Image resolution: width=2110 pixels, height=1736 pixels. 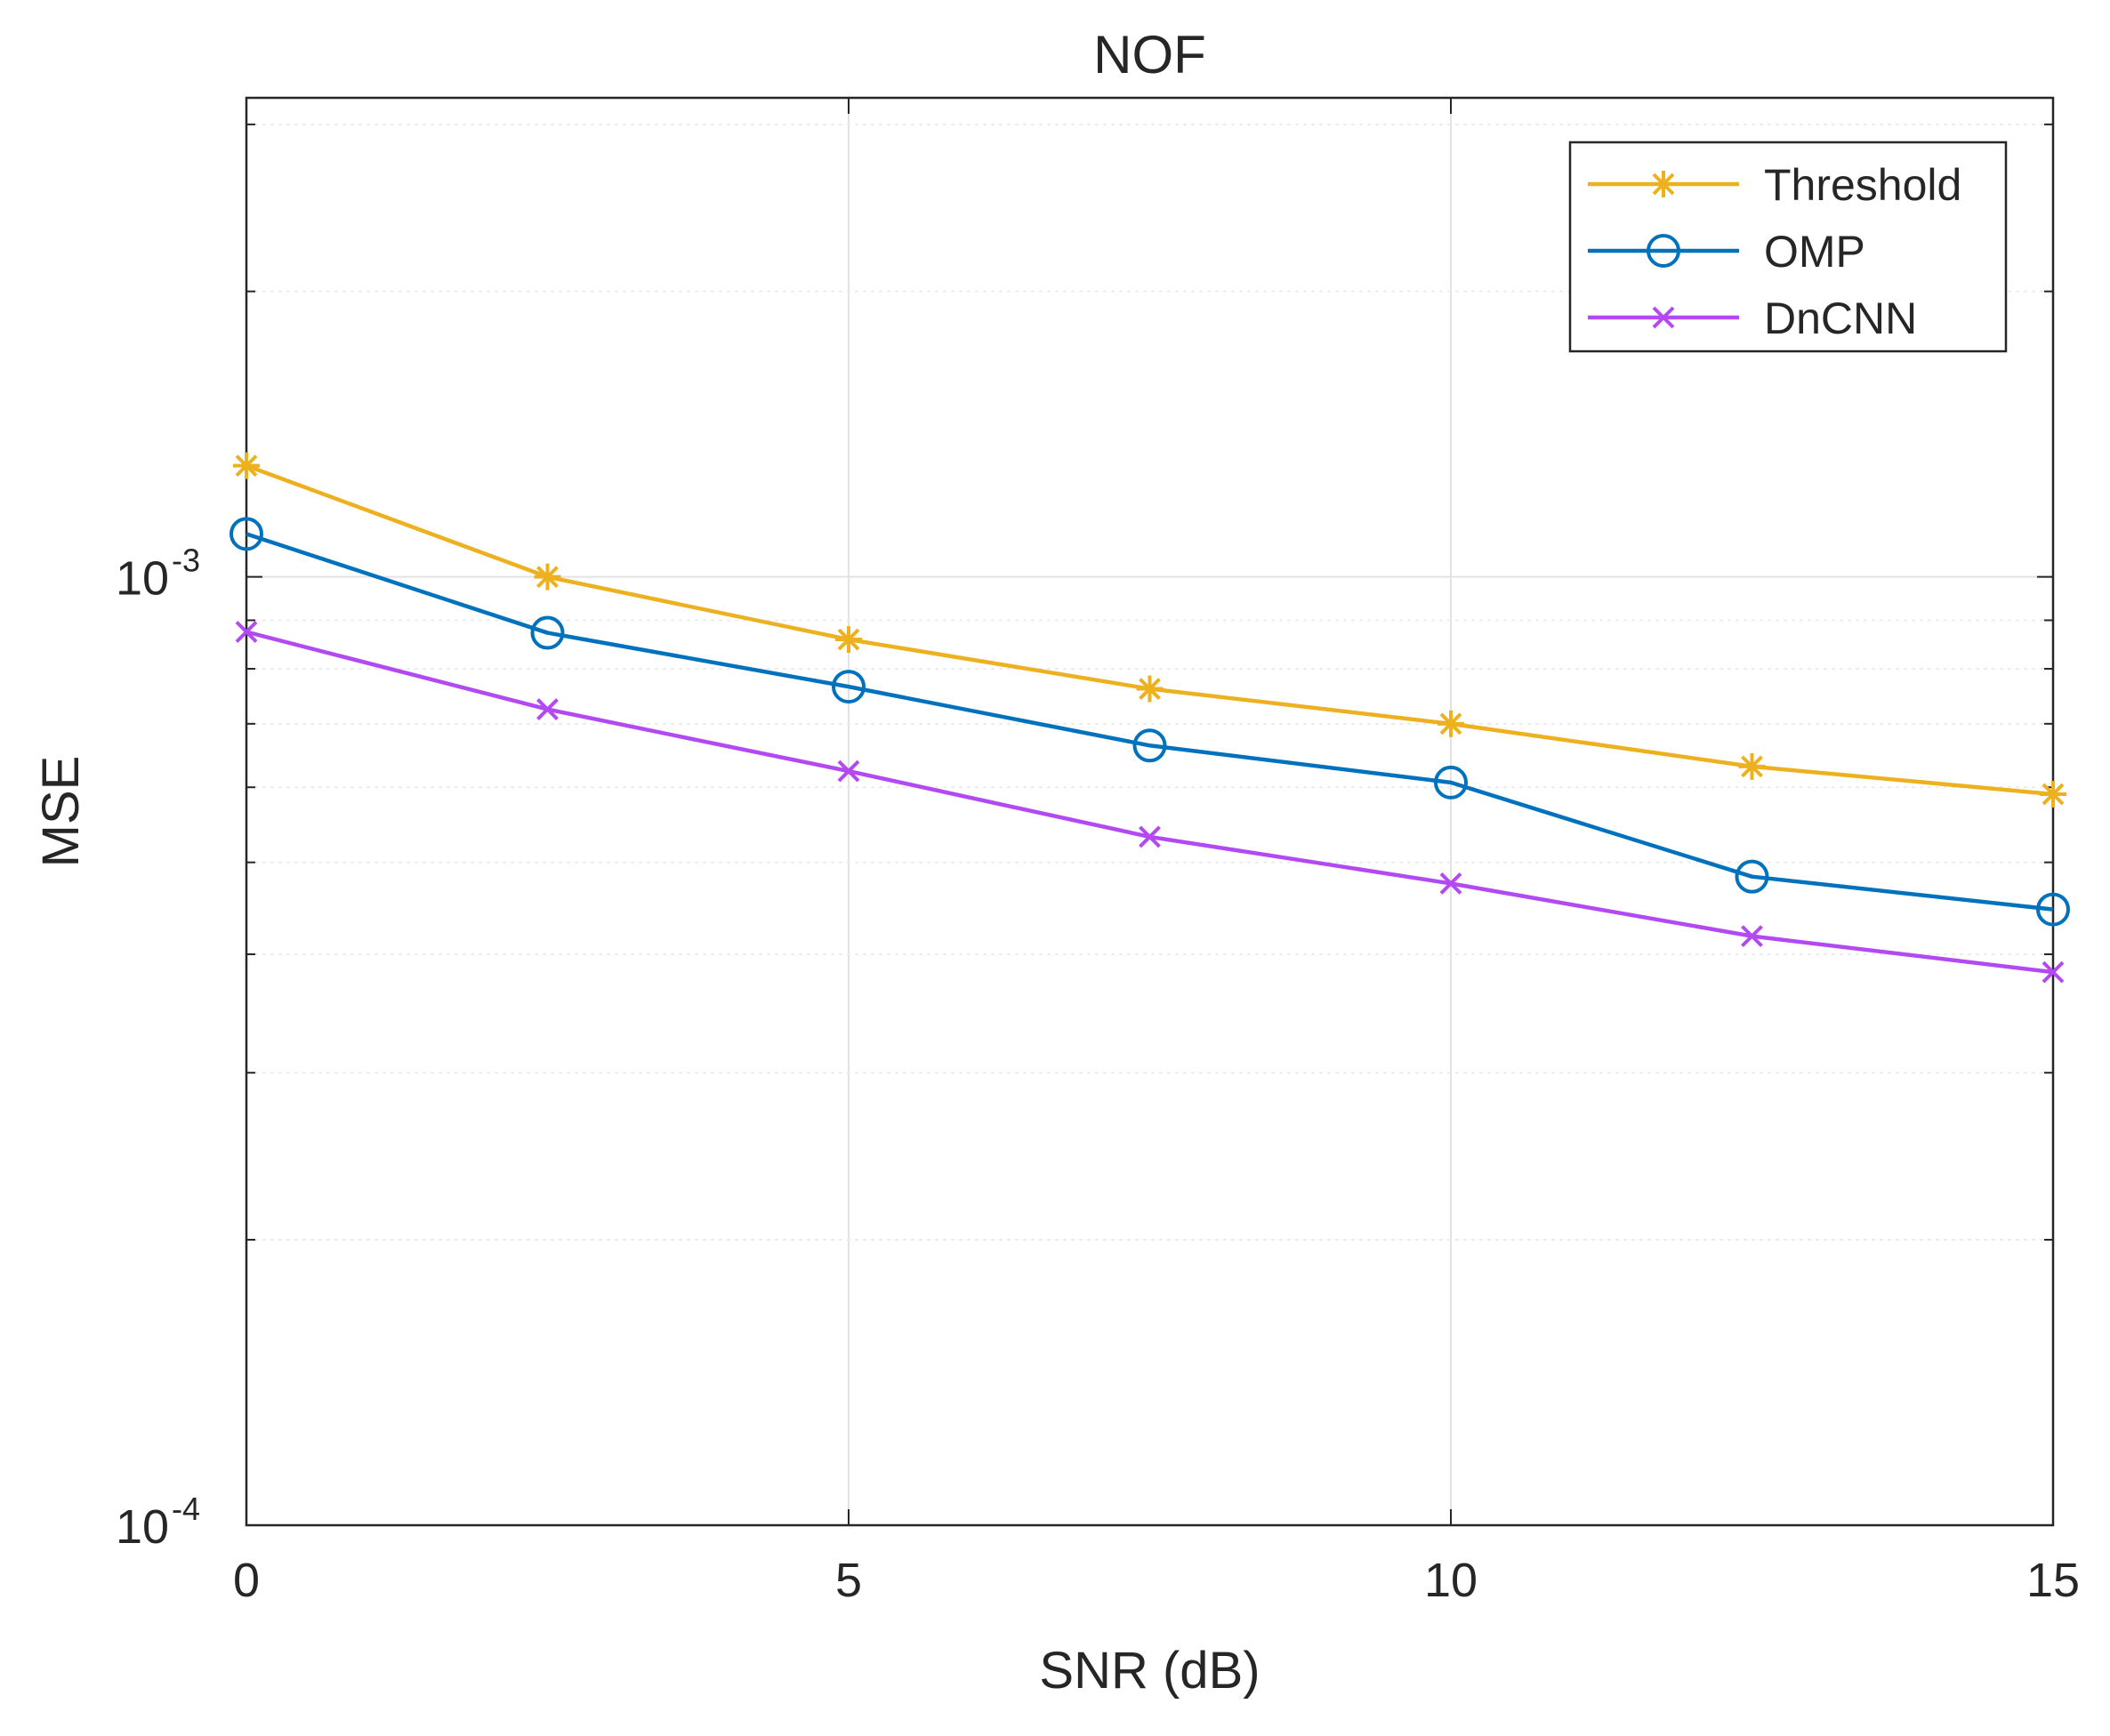 I want to click on chart-title: NOF, so click(x=1149, y=54).